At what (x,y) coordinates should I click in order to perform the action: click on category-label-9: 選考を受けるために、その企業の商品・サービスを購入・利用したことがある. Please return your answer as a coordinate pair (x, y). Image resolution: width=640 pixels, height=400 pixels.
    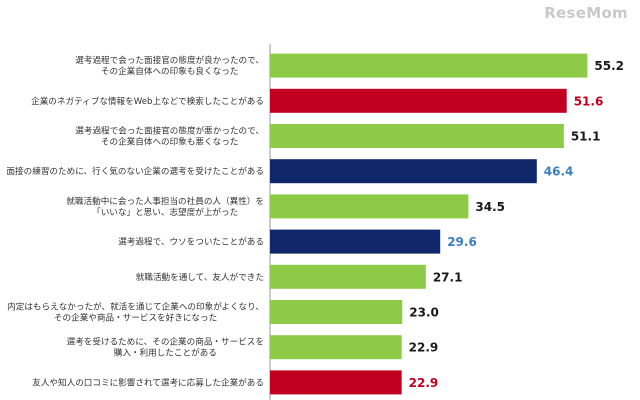
    Looking at the image, I should click on (165, 347).